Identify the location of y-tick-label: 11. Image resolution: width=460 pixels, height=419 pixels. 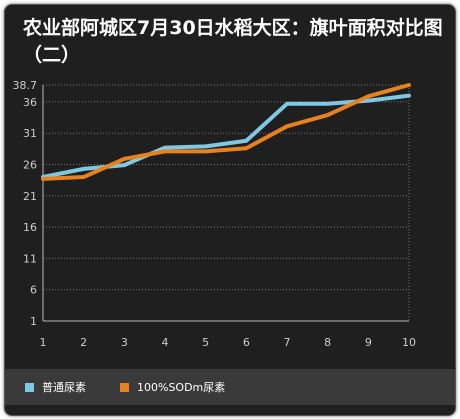
(30, 258).